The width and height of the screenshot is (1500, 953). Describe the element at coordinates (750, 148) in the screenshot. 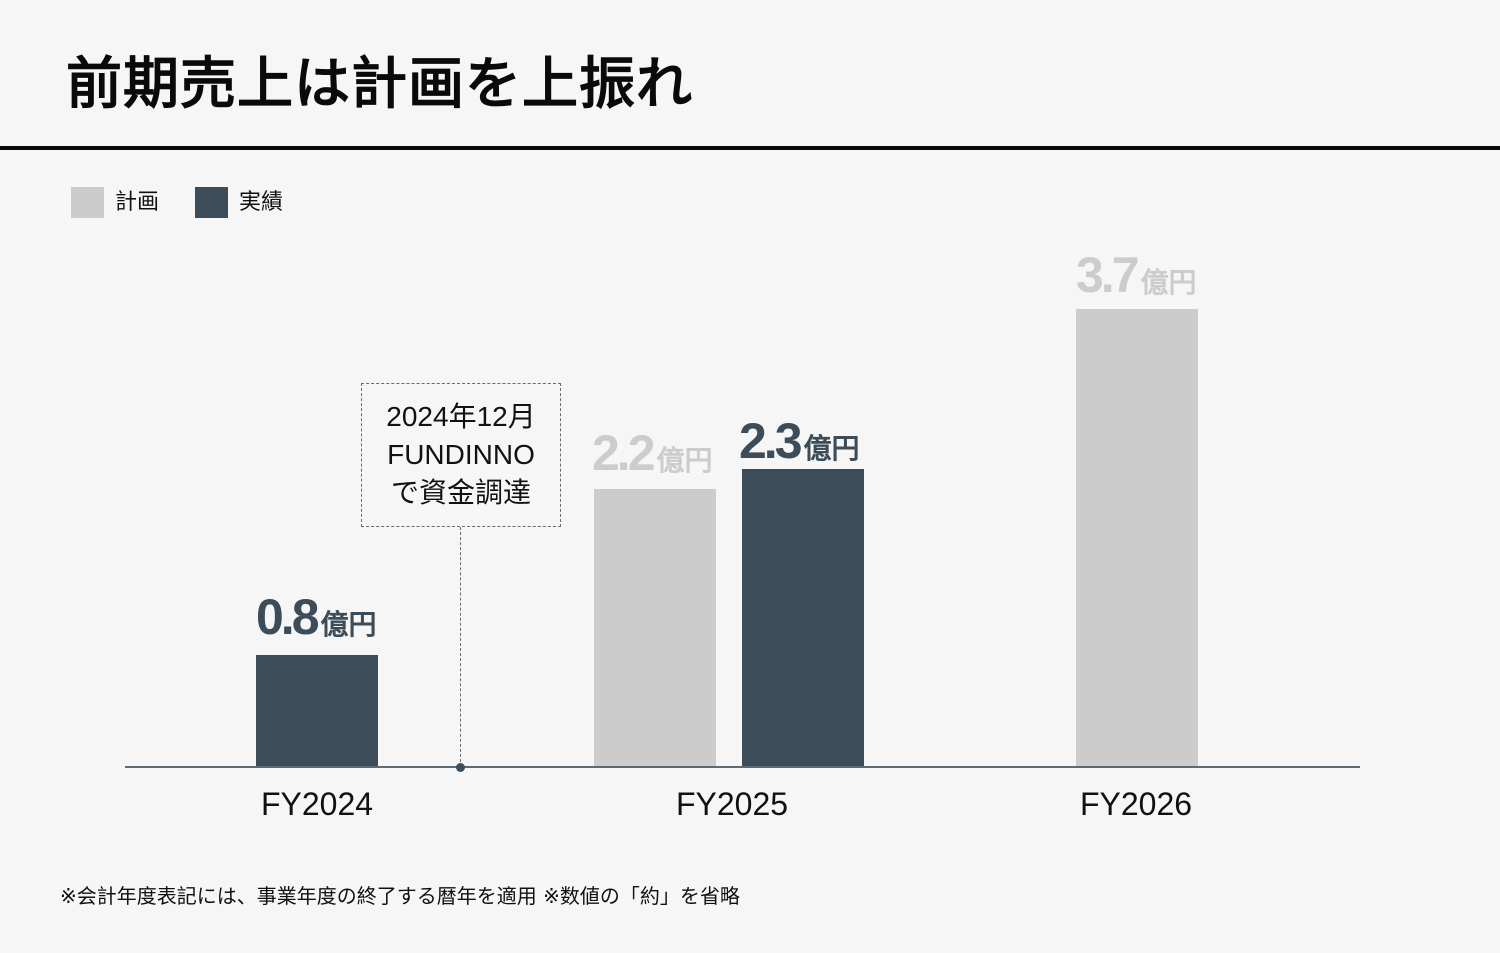

I see `title-divider` at that location.